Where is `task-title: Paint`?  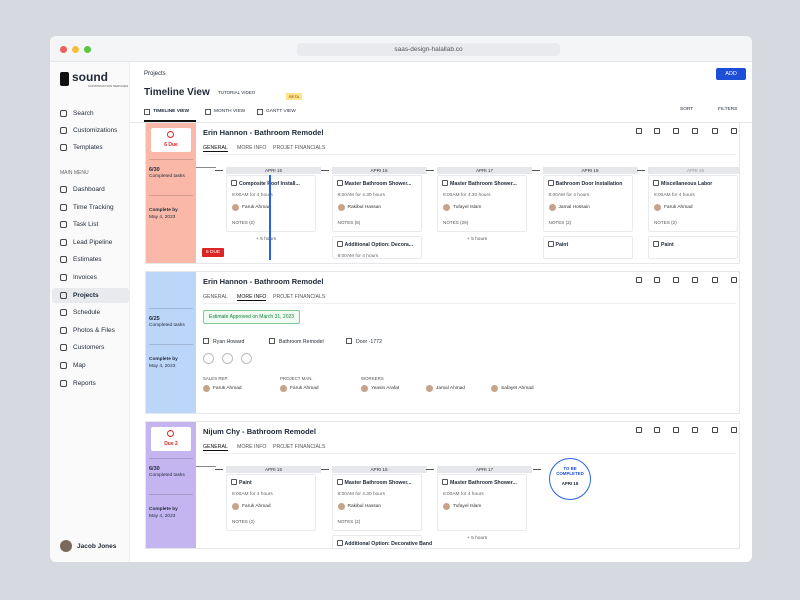
task-title: Paint is located at coordinates (245, 483).